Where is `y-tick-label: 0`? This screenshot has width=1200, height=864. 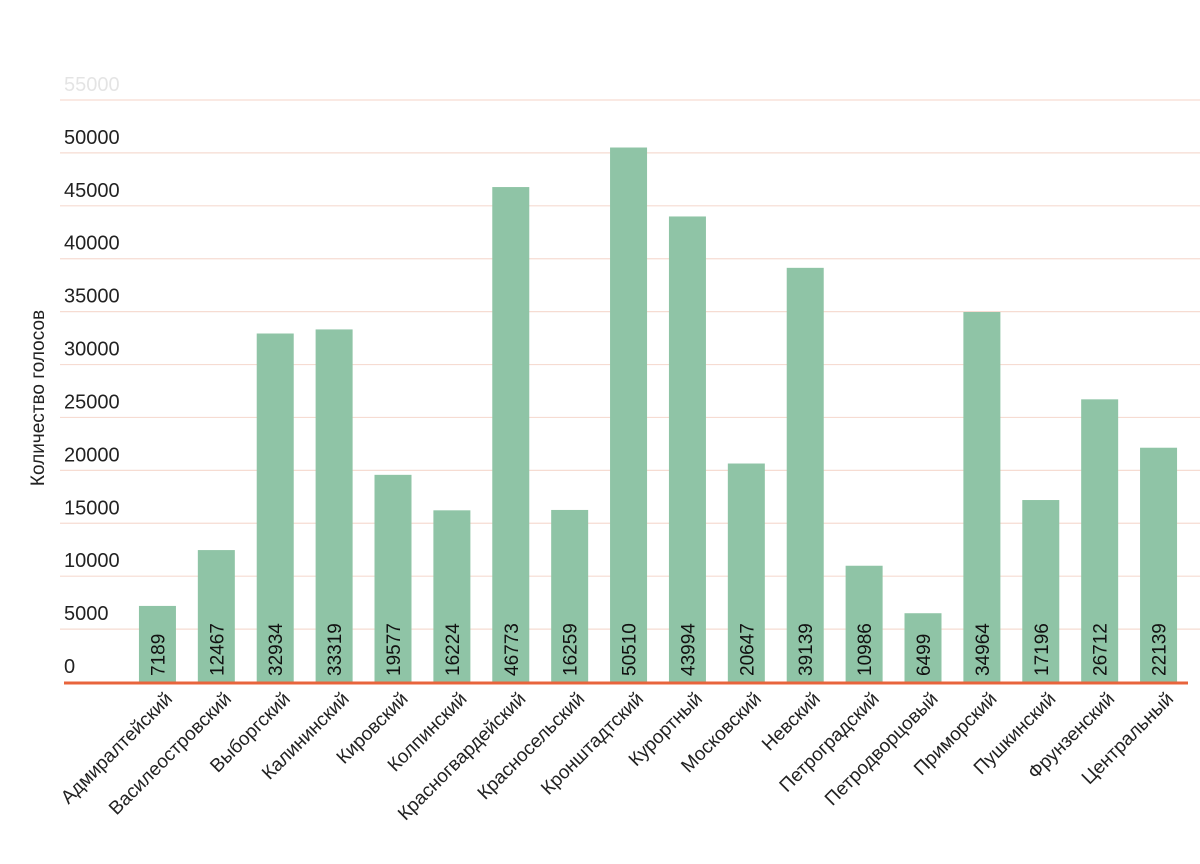 y-tick-label: 0 is located at coordinates (69, 667).